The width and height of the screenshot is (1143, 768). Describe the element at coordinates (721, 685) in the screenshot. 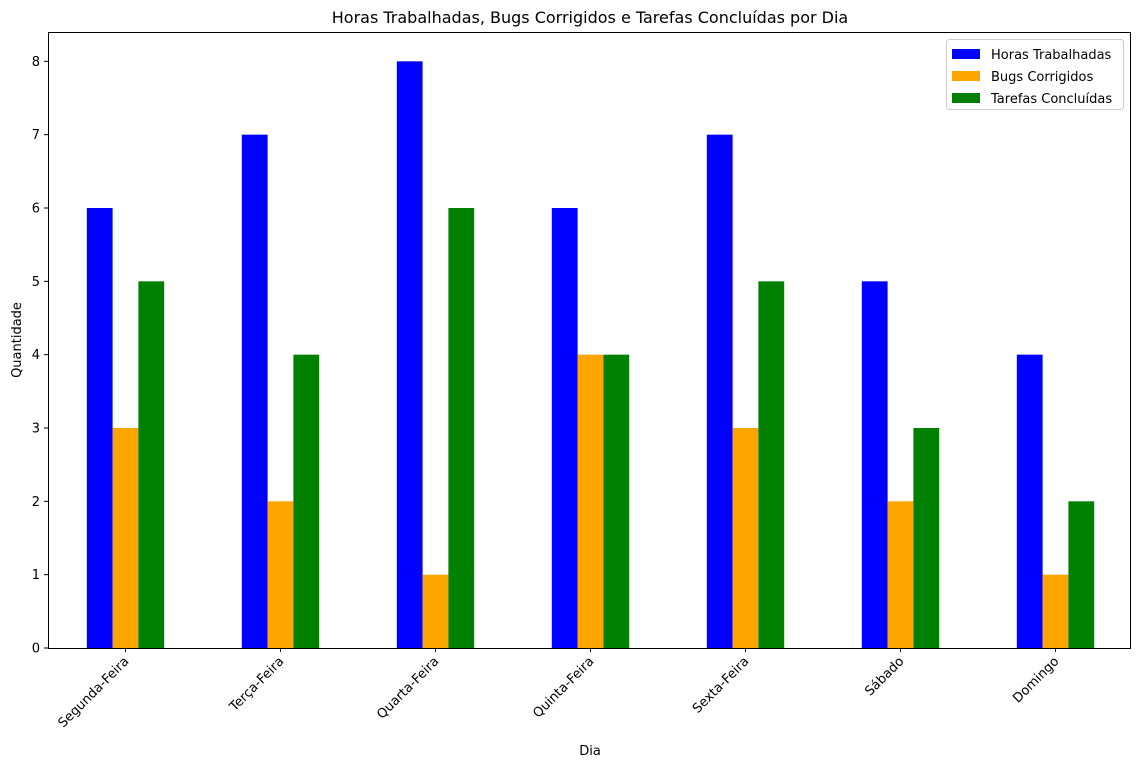

I see `x-tick-label: Sexta-Feira` at that location.